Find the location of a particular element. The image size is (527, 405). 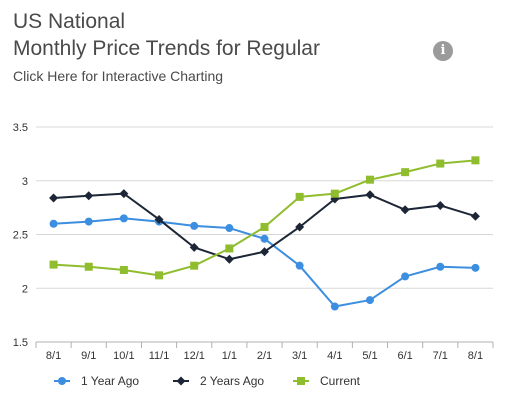

y-tick-label: 3.5 is located at coordinates (20, 128).